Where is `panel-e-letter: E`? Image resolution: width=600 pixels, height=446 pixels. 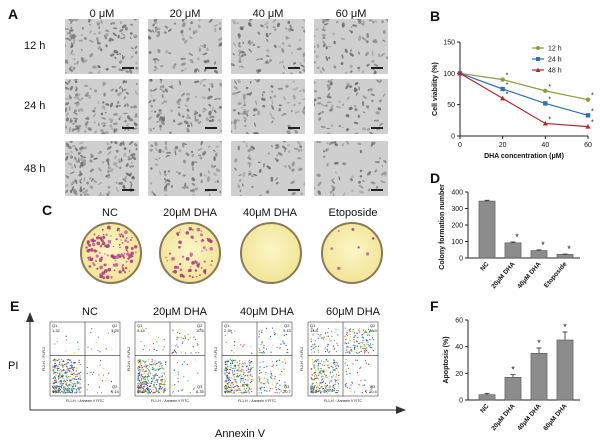
panel-e-letter: E is located at coordinates (15, 306).